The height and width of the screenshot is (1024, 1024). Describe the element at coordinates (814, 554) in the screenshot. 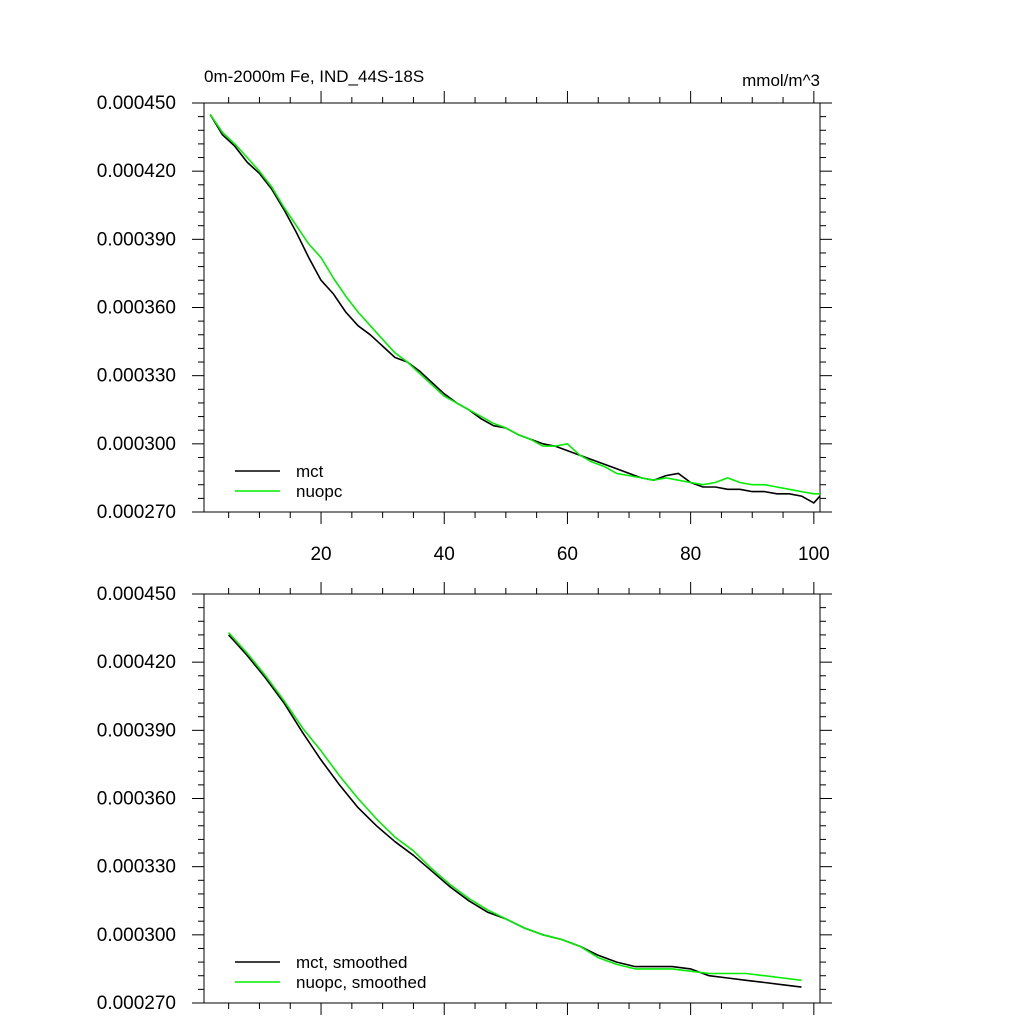

I see `x-tick-label: 100` at that location.